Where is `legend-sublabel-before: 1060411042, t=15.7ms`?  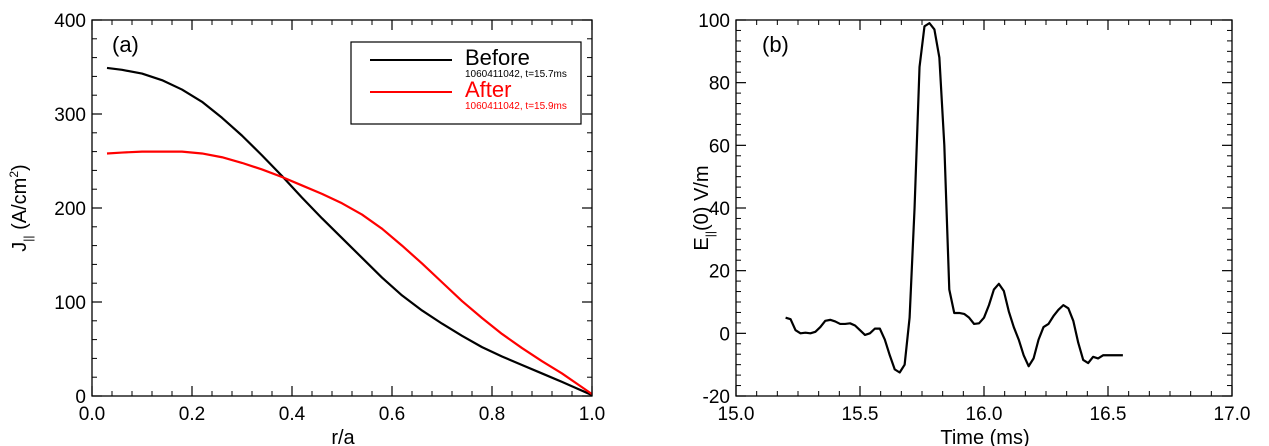 legend-sublabel-before: 1060411042, t=15.7ms is located at coordinates (516, 74).